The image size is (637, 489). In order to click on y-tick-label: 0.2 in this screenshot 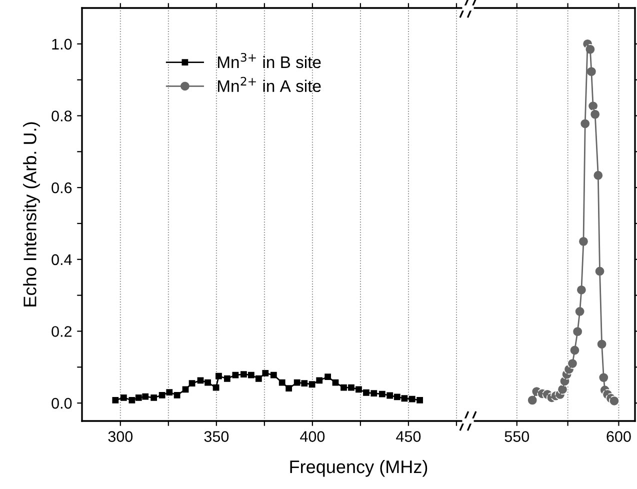, I will do `click(62, 331)`.